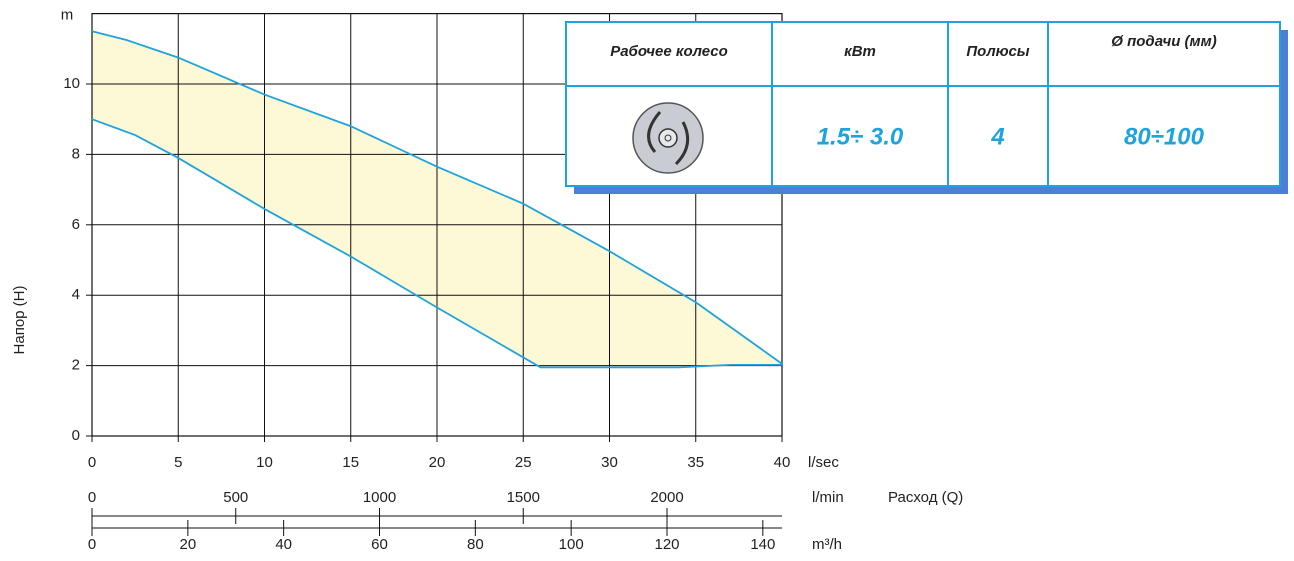  What do you see at coordinates (379, 544) in the screenshot?
I see `x-tick-label: 60` at bounding box center [379, 544].